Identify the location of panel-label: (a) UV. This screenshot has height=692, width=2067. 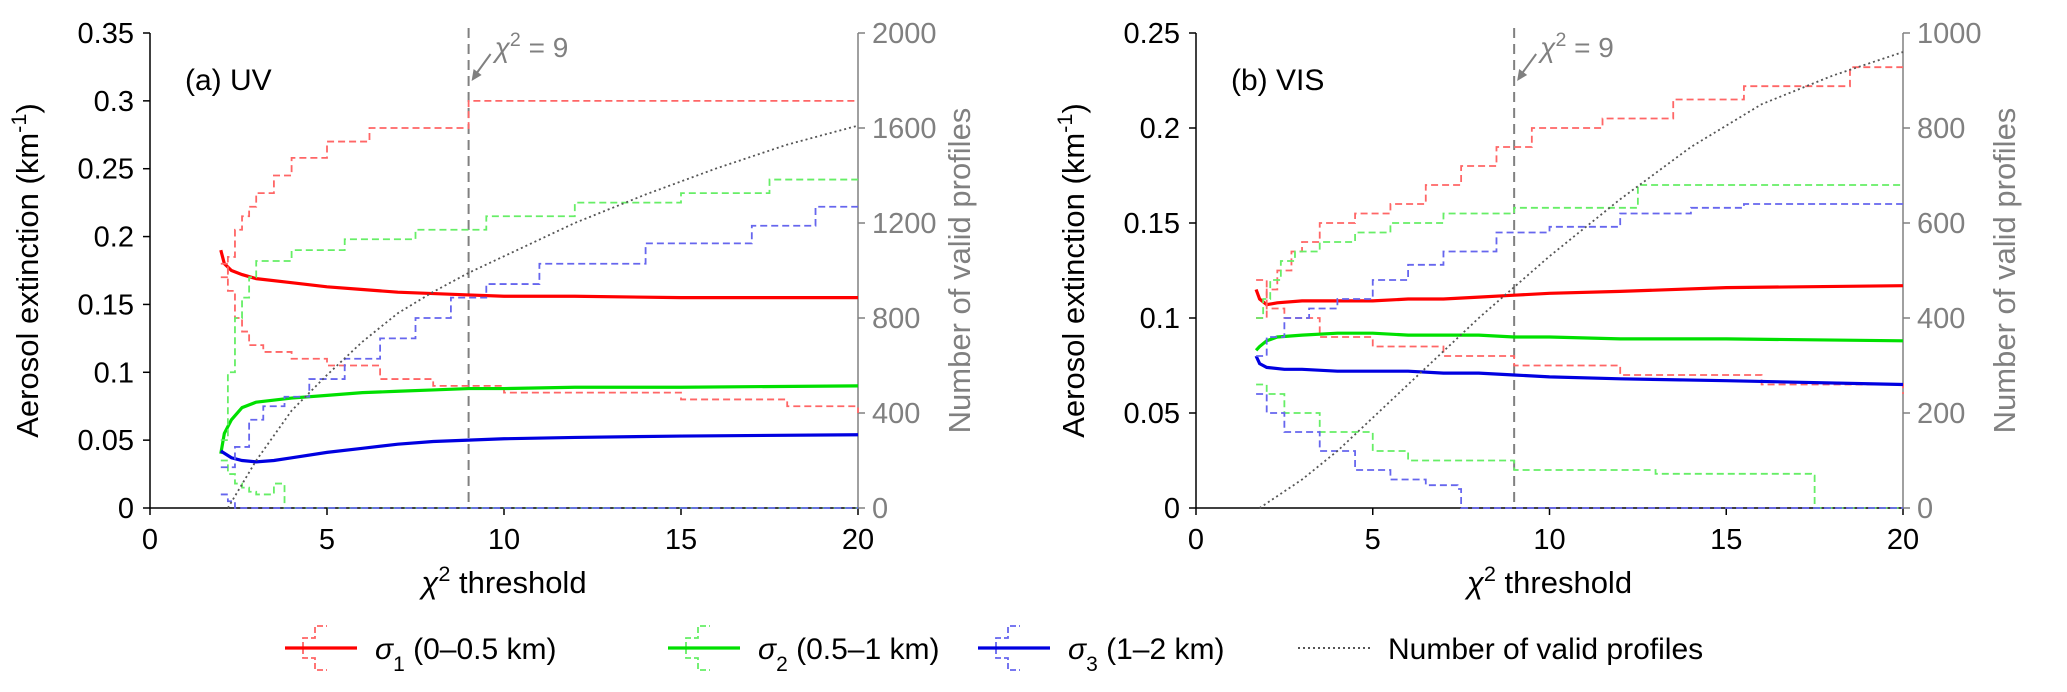
(228, 80).